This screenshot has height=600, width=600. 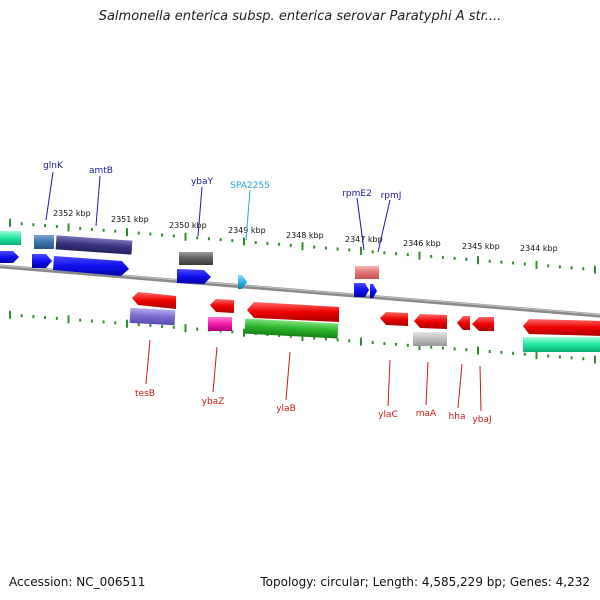 I want to click on genome-backbone, so click(x=300, y=291).